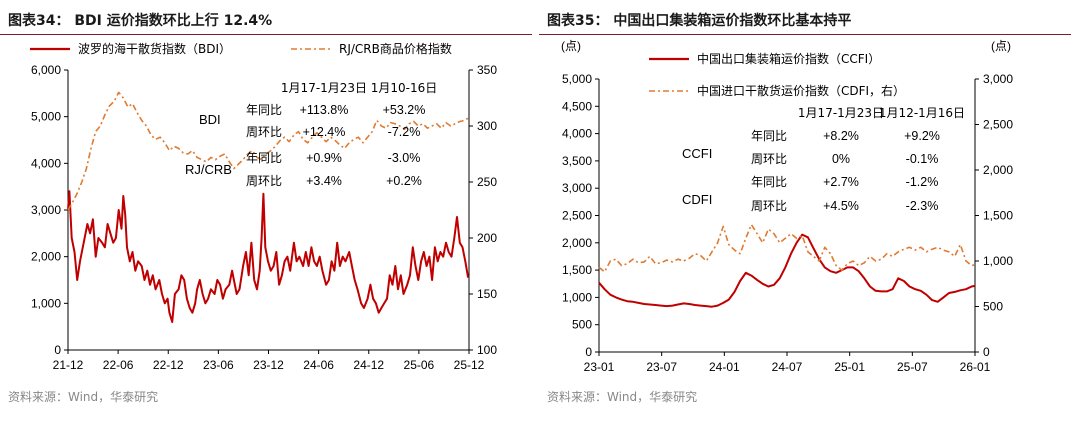 This screenshot has width=1080, height=424. What do you see at coordinates (699, 21) in the screenshot?
I see `chart-title: 图表35： 中国出口集装箱运价指数环比基本持平` at bounding box center [699, 21].